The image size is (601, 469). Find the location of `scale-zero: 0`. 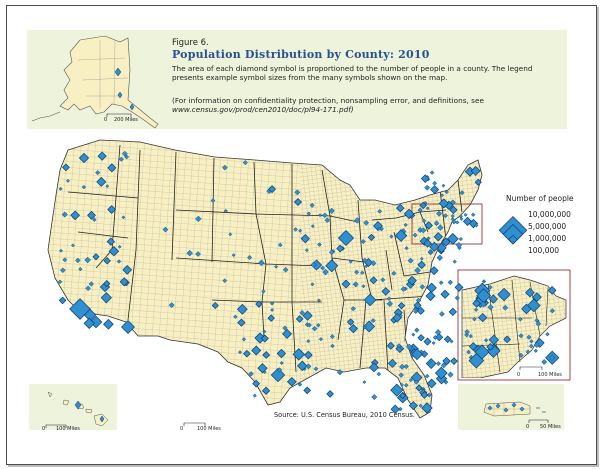

scale-zero: 0 is located at coordinates (518, 375).